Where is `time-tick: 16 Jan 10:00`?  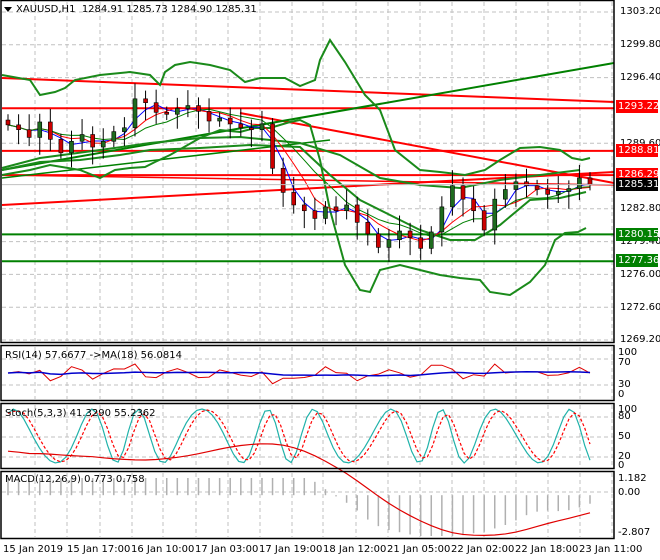
time-tick: 16 Jan 10:00 is located at coordinates (163, 549).